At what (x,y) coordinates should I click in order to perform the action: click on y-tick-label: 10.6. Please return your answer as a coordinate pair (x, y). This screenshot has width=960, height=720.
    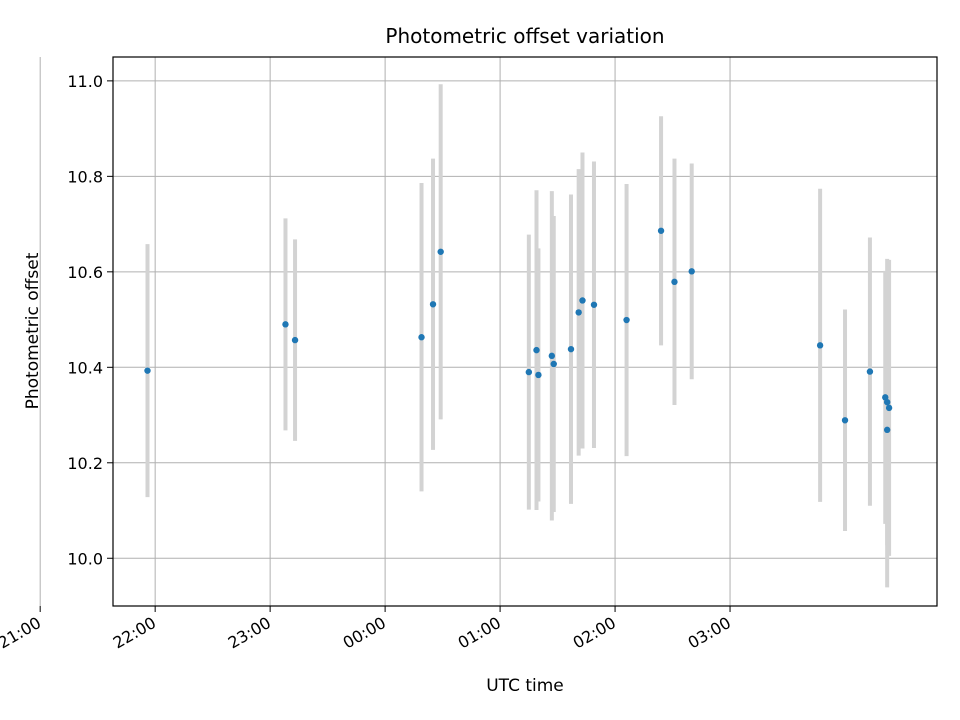
    Looking at the image, I should click on (85, 272).